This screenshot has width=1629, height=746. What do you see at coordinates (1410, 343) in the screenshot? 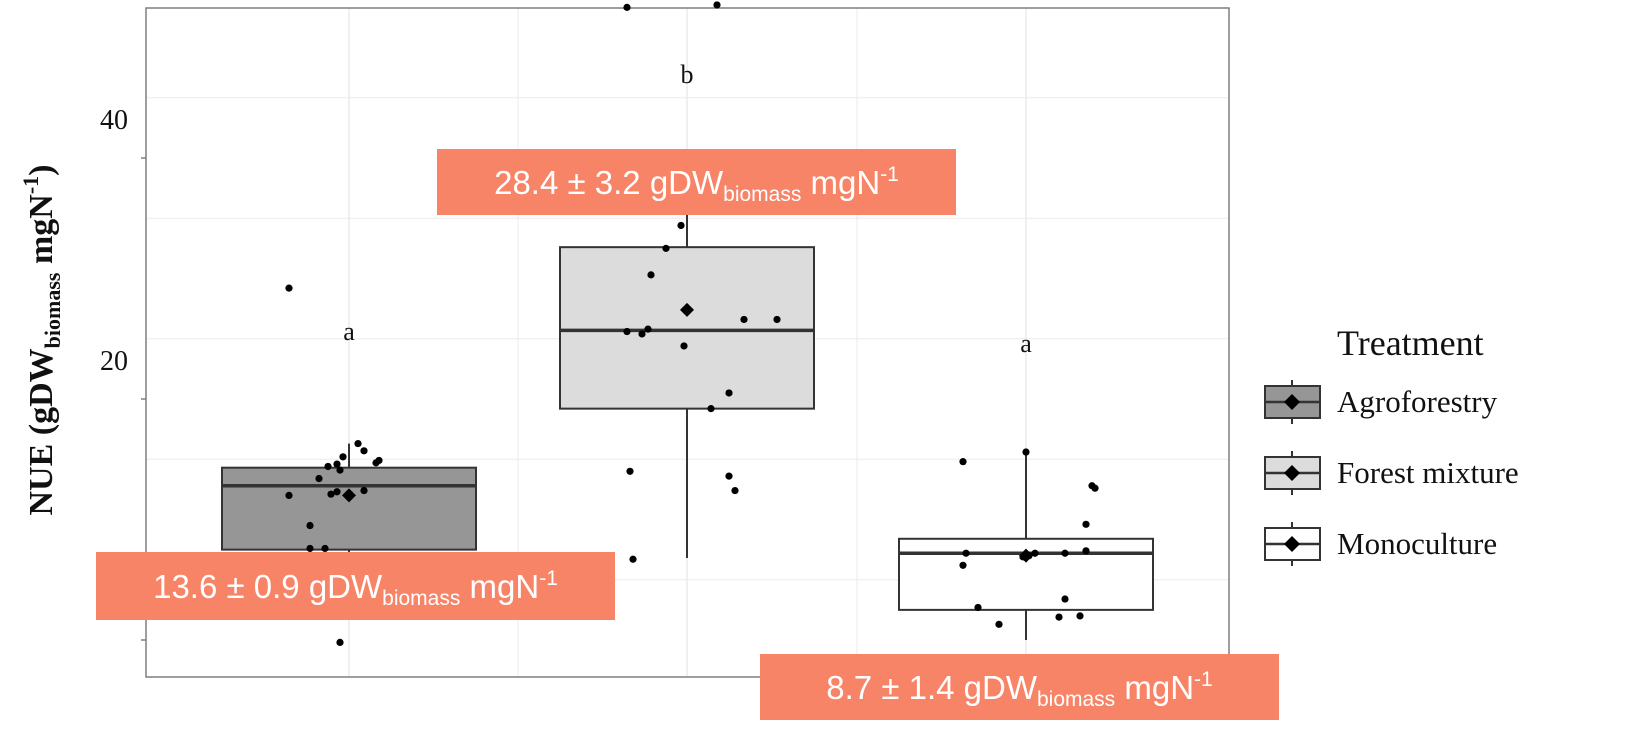
I see `legend-title: Treatment` at bounding box center [1410, 343].